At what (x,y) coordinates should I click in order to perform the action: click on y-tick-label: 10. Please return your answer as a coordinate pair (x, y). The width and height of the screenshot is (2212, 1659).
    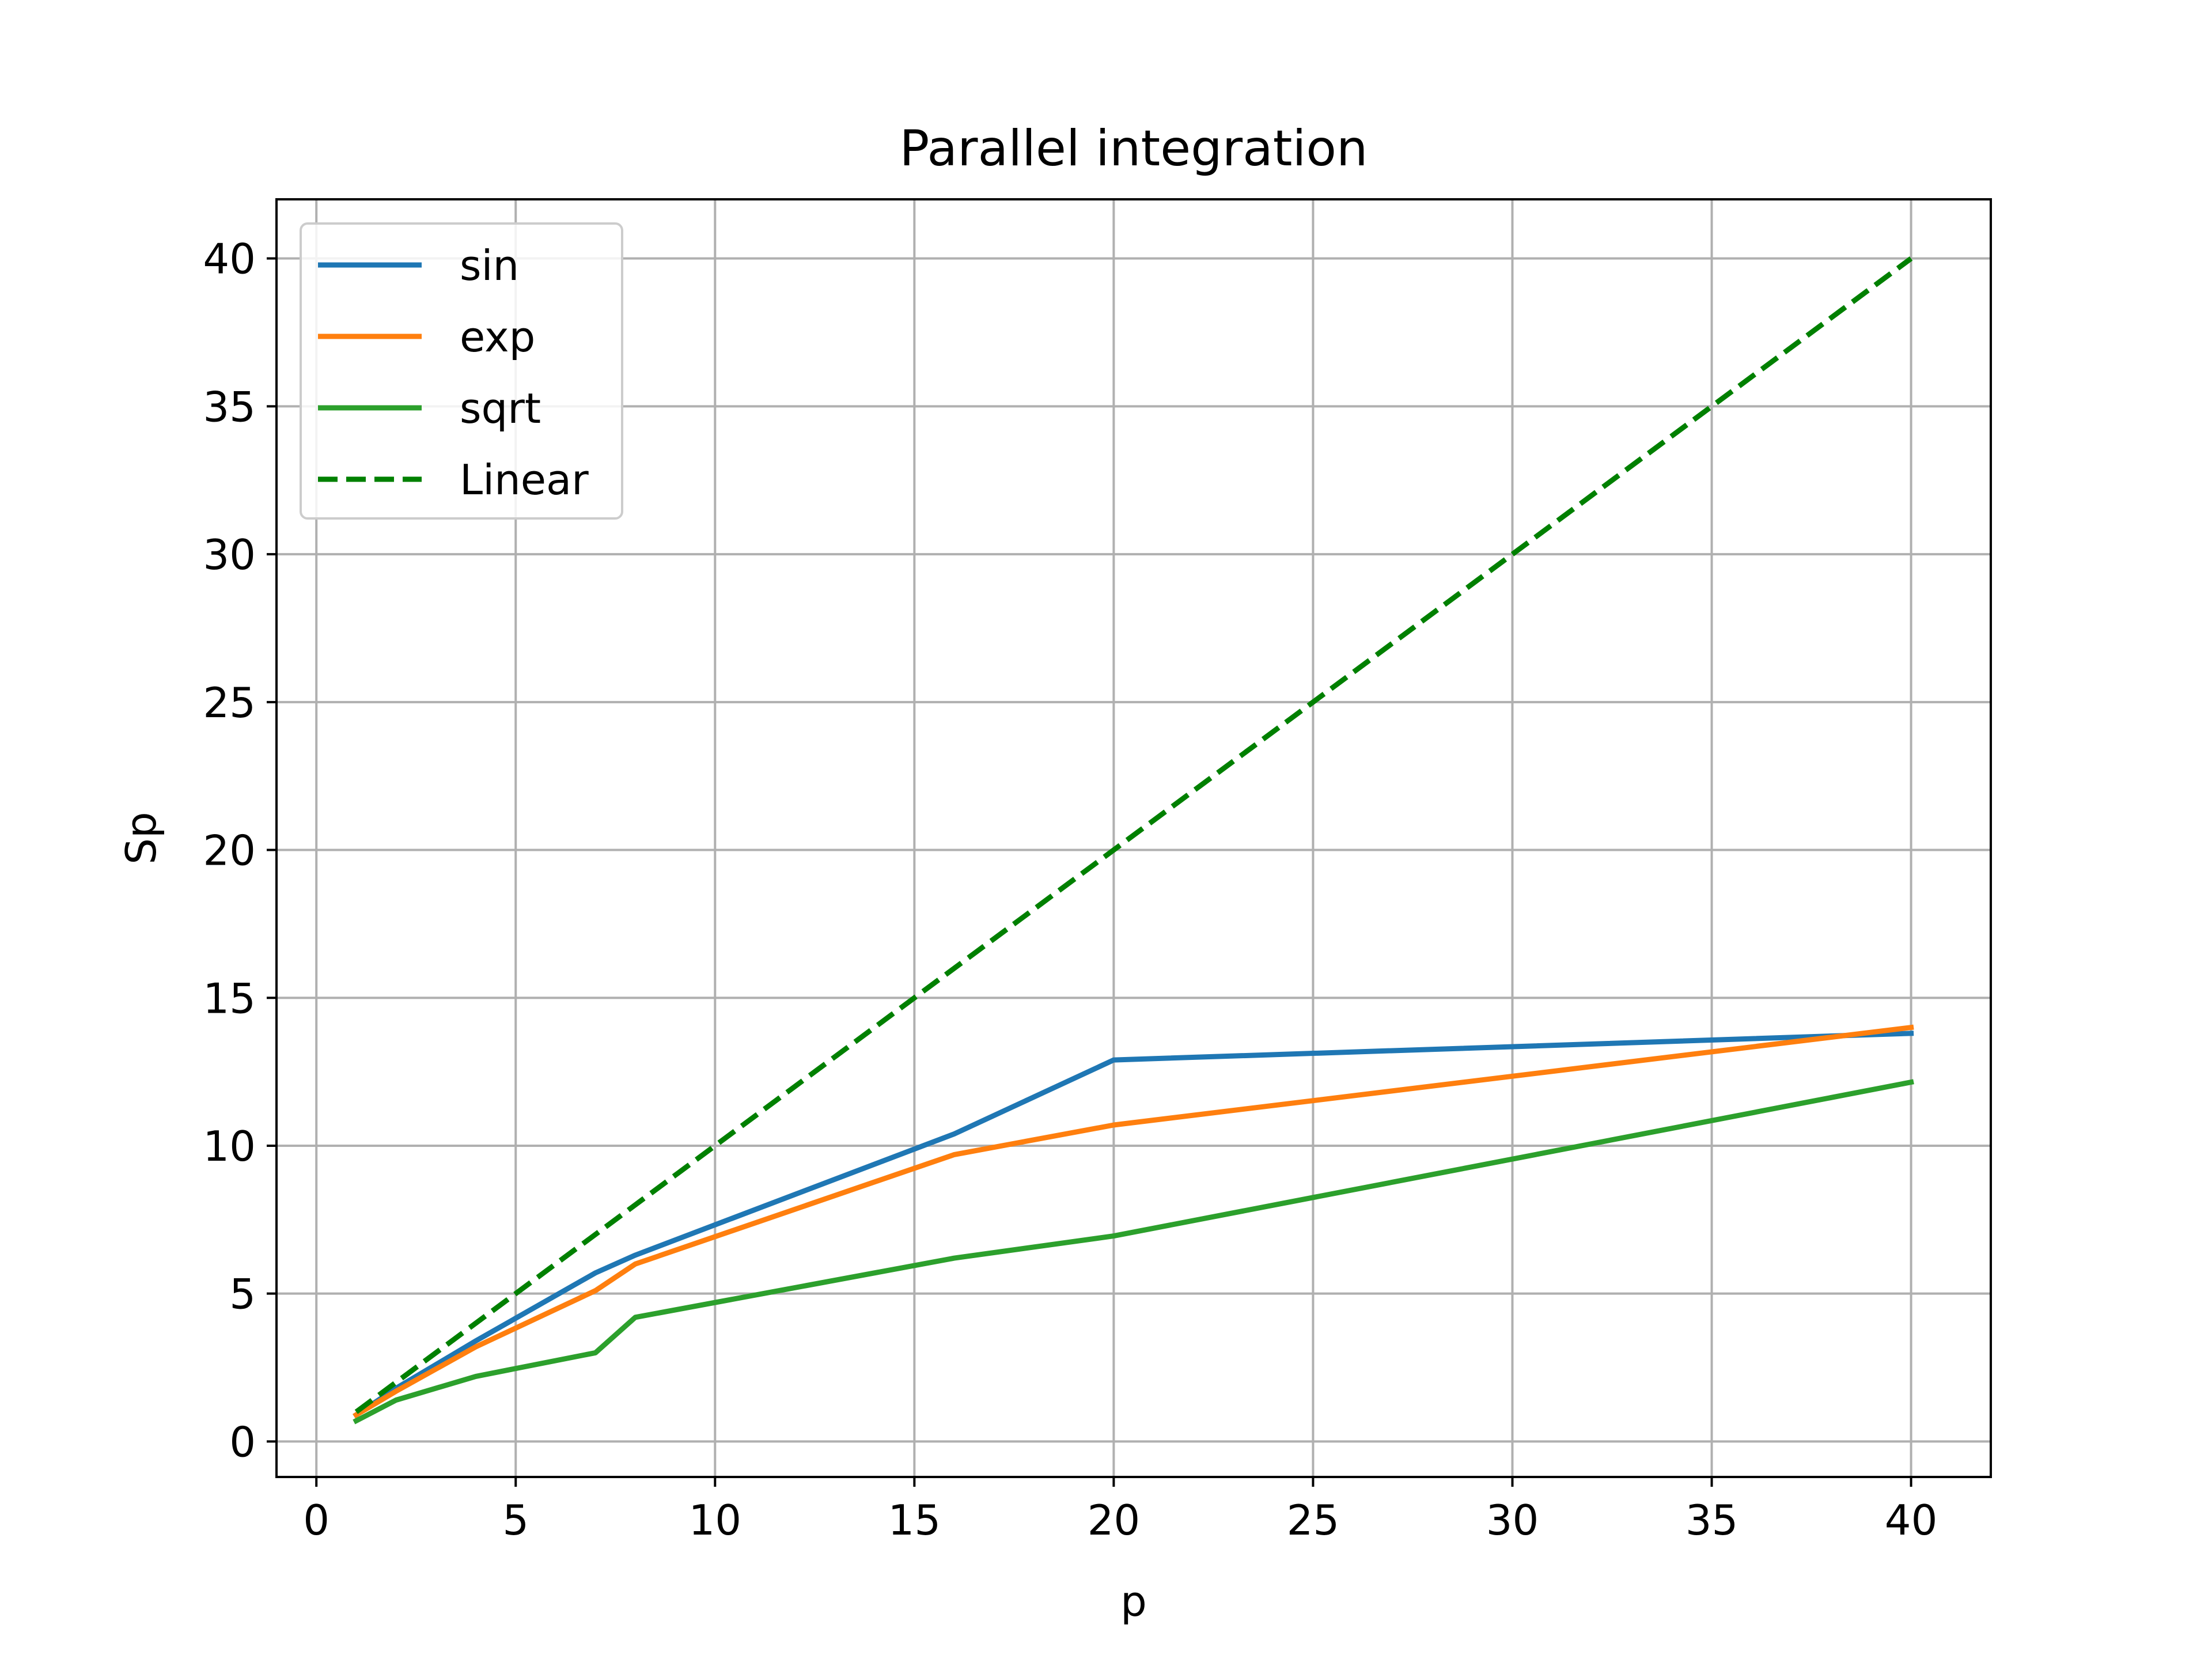
    Looking at the image, I should click on (229, 1146).